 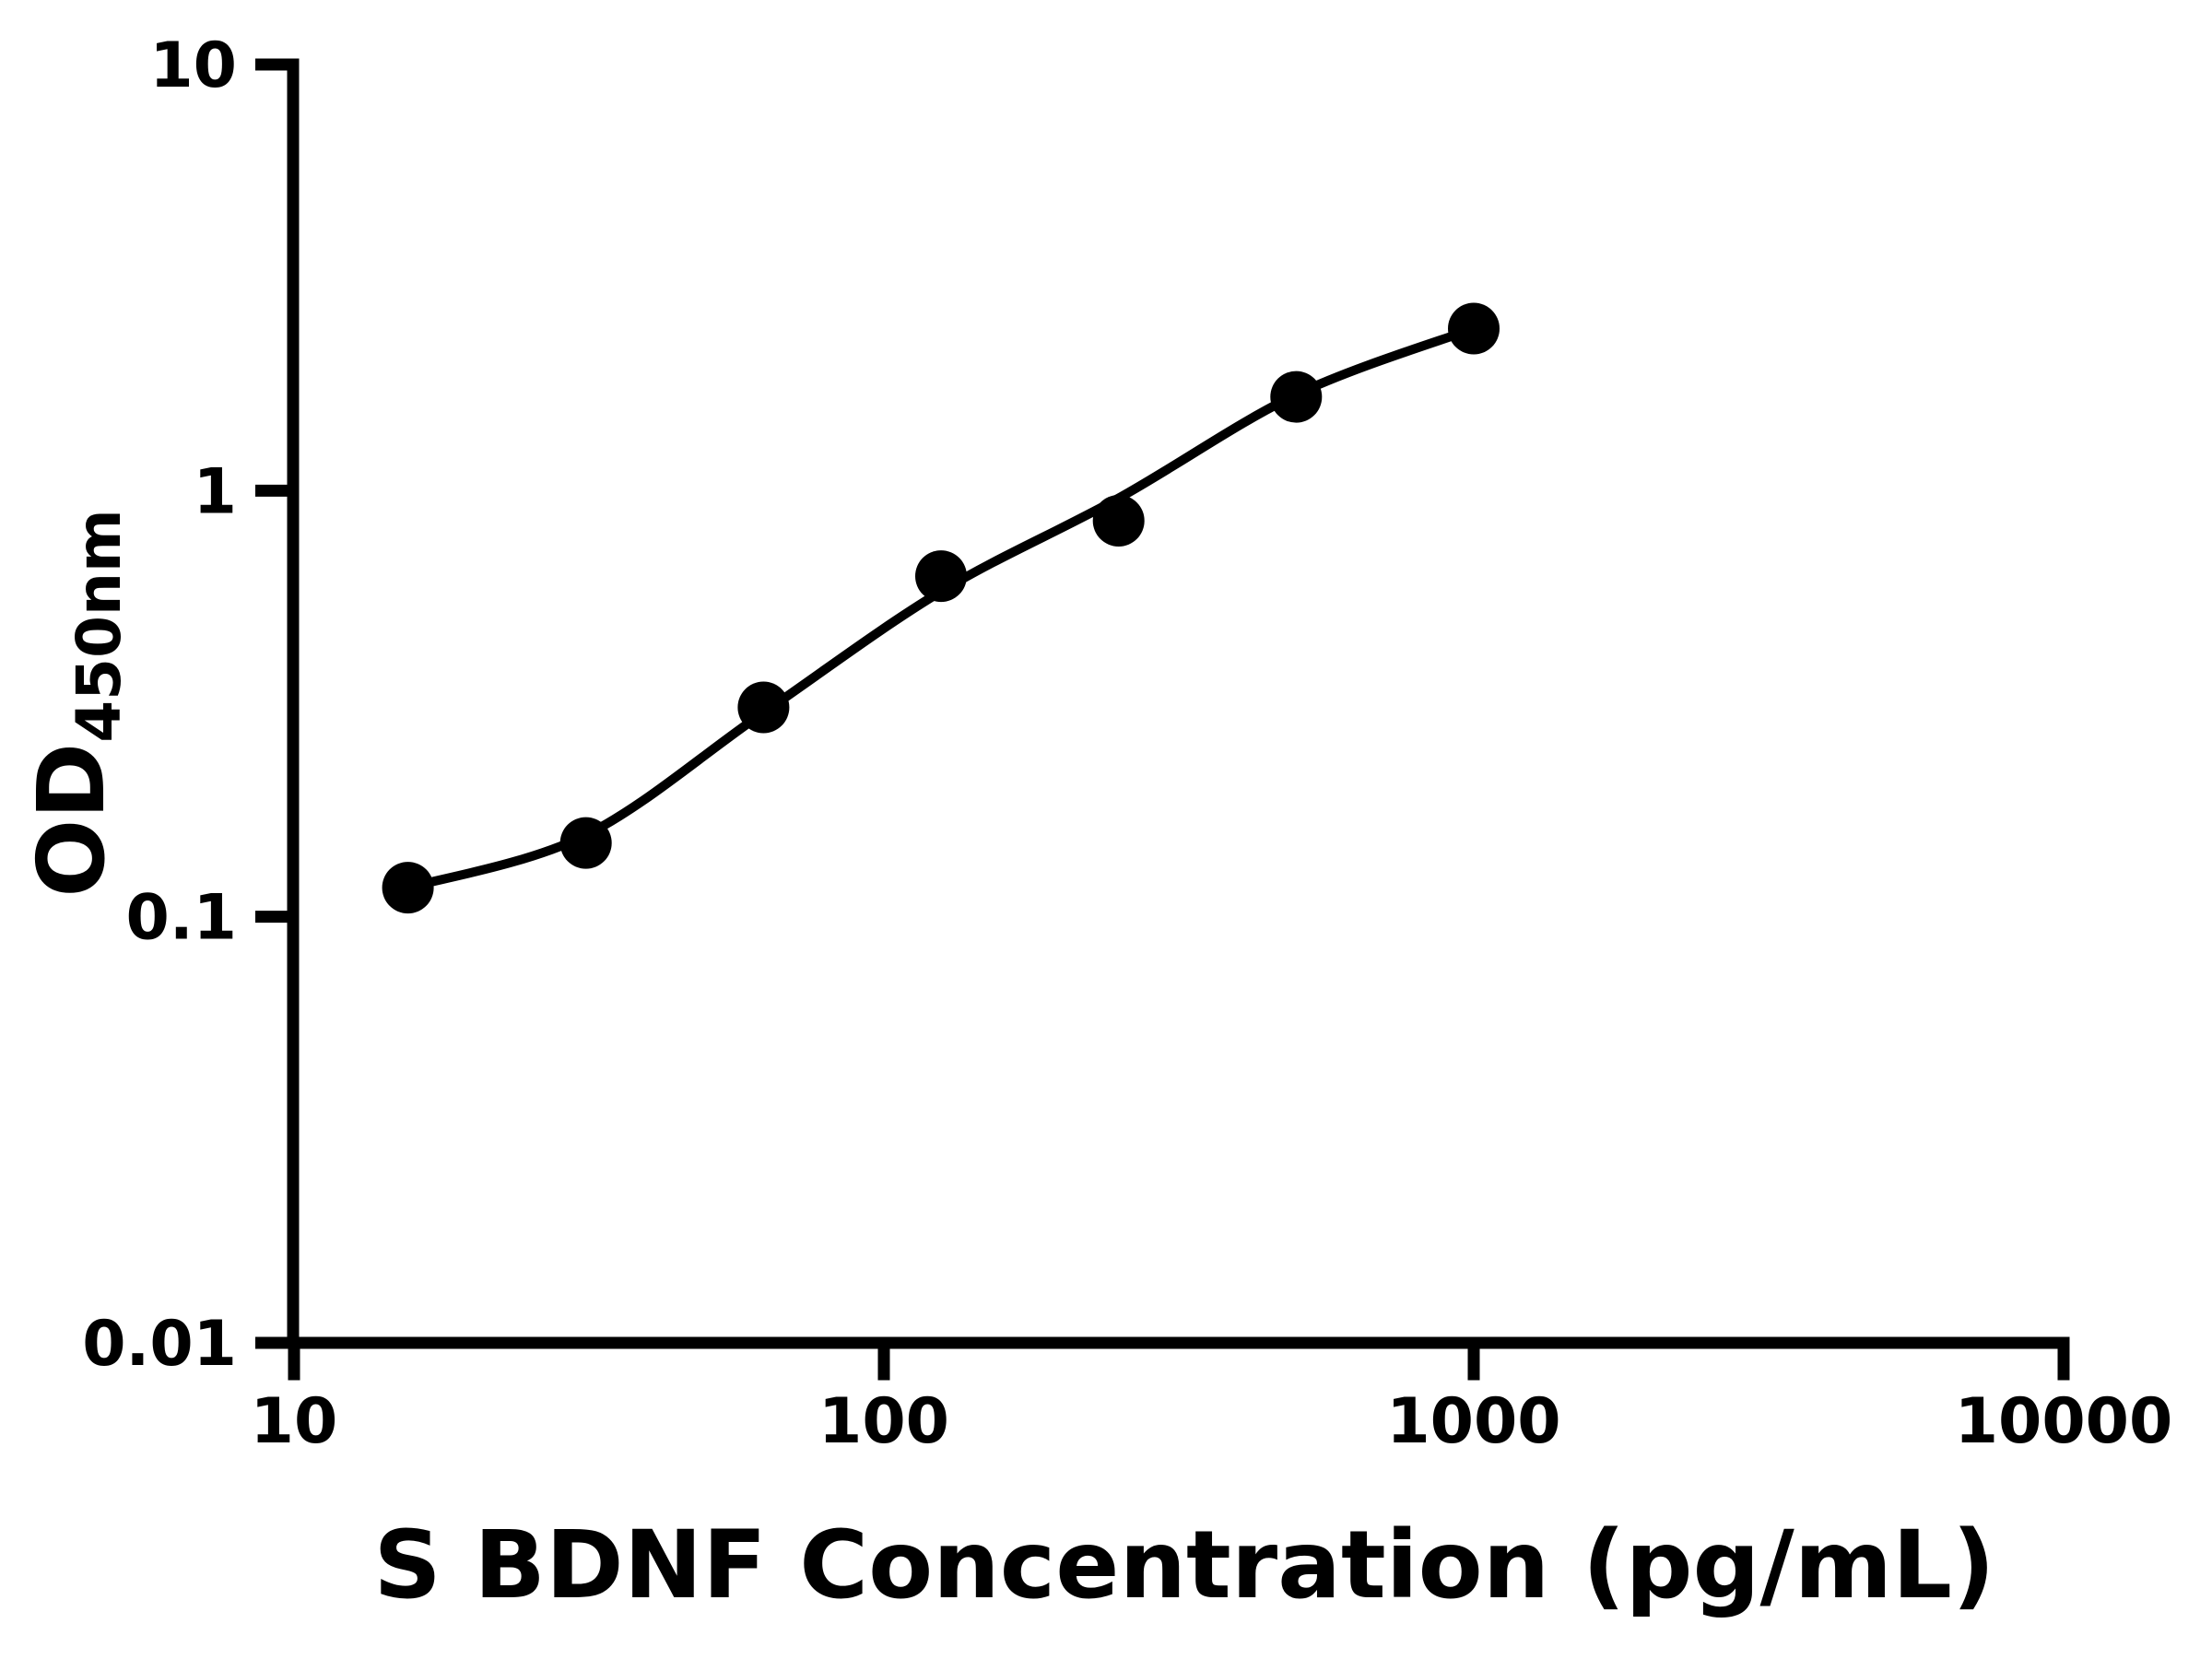 What do you see at coordinates (193, 65) in the screenshot?
I see `y-tick-label: 10` at bounding box center [193, 65].